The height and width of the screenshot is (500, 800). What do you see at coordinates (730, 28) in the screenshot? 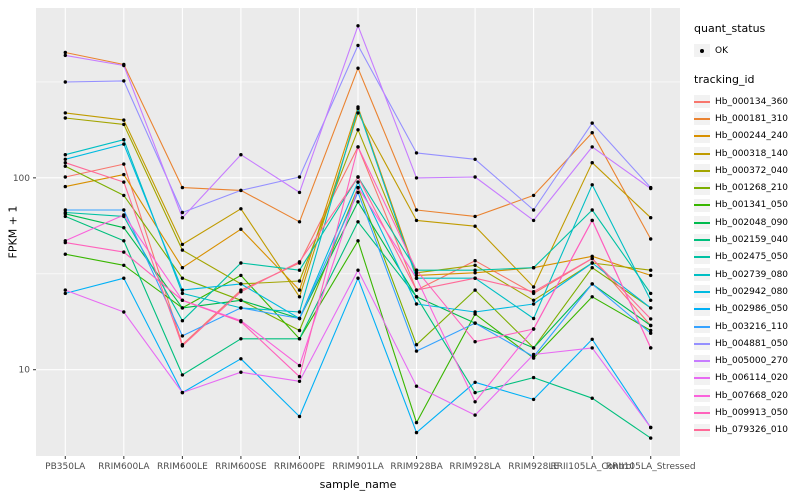
I see `quant-status-legend-title: quant_status` at bounding box center [730, 28].